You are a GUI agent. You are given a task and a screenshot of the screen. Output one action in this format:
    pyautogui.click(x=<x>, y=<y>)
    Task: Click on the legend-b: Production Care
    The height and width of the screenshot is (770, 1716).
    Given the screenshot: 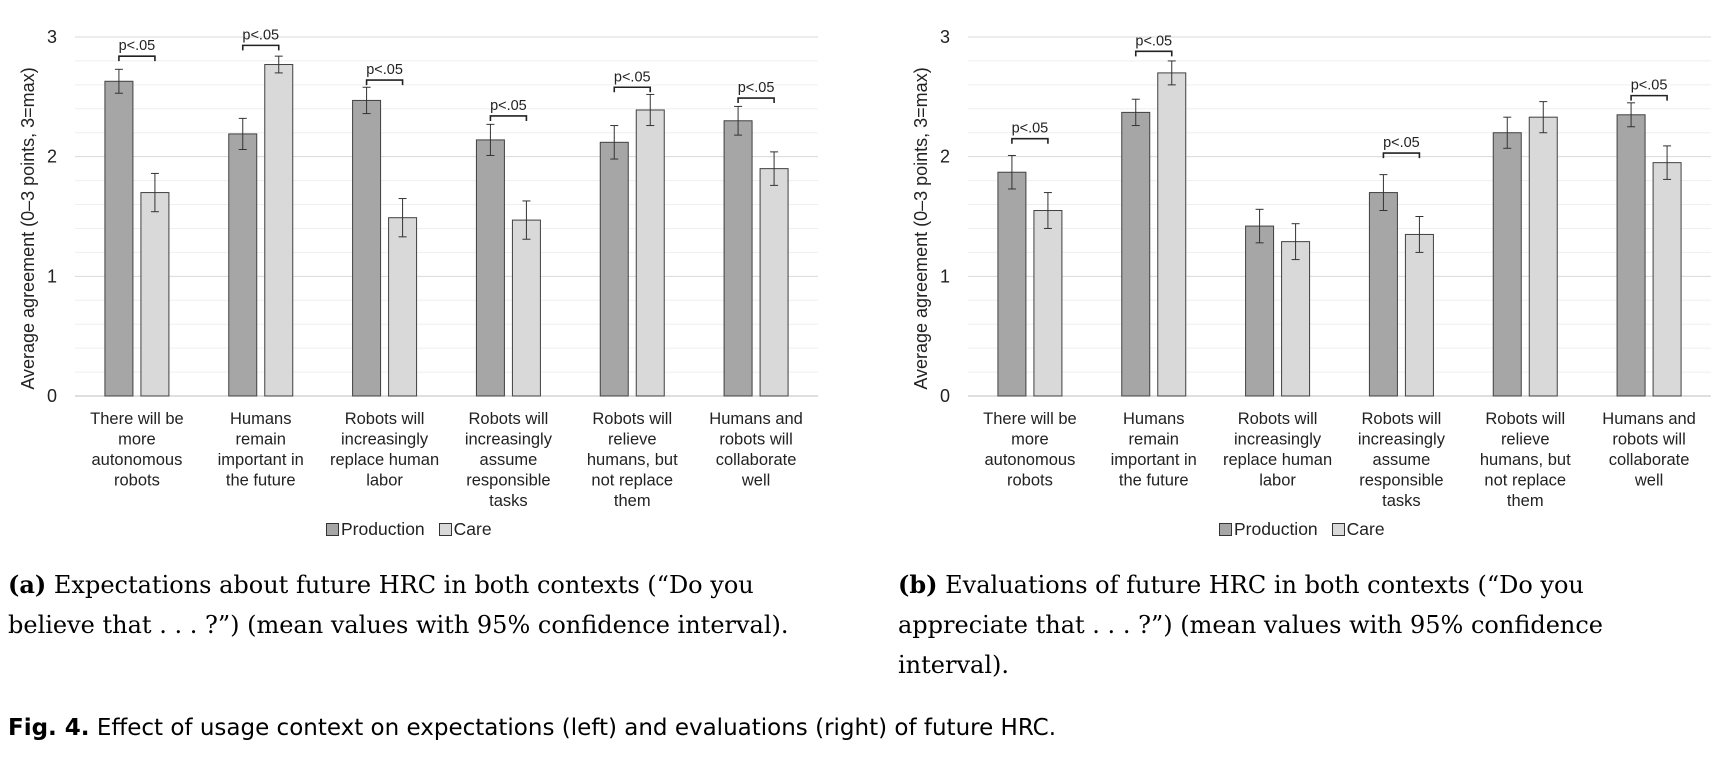 What is the action you would take?
    pyautogui.click(x=1307, y=529)
    